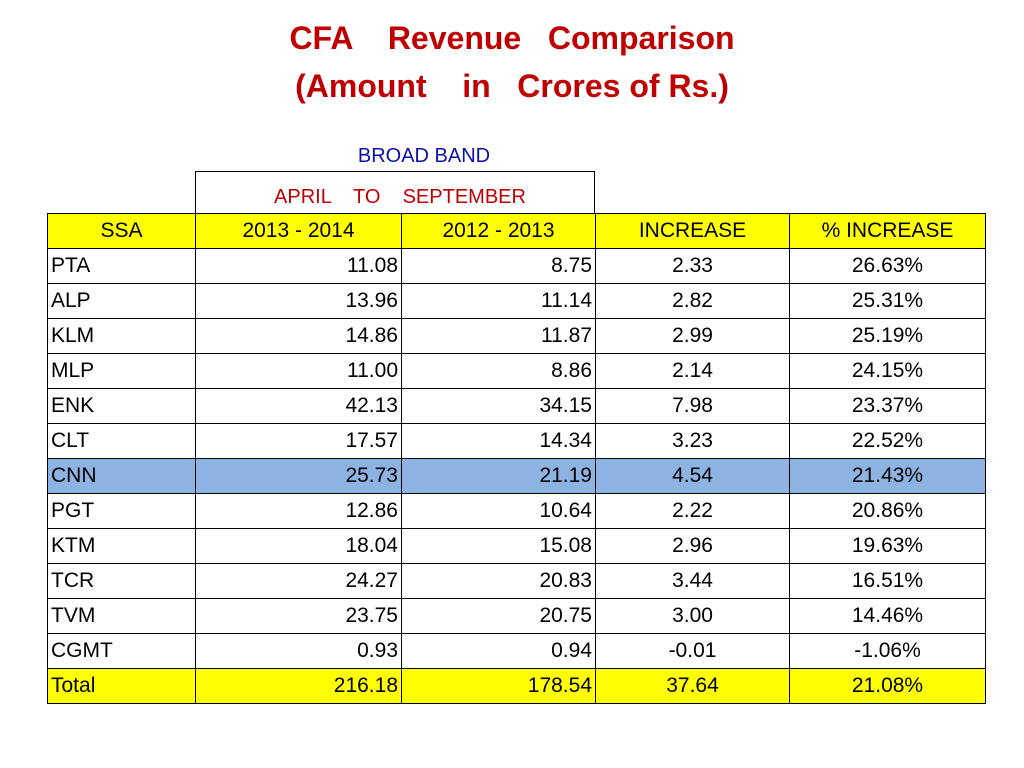 The width and height of the screenshot is (1024, 768). Describe the element at coordinates (498, 336) in the screenshot. I see `value-2012-2013-cell: 11.87` at that location.